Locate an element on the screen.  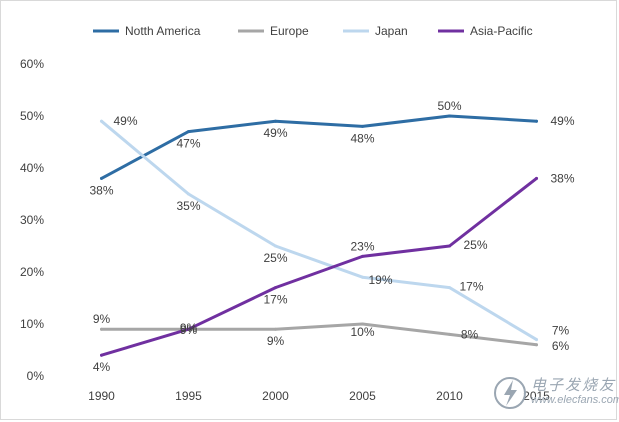
data-label-japan: 19% is located at coordinates (380, 280).